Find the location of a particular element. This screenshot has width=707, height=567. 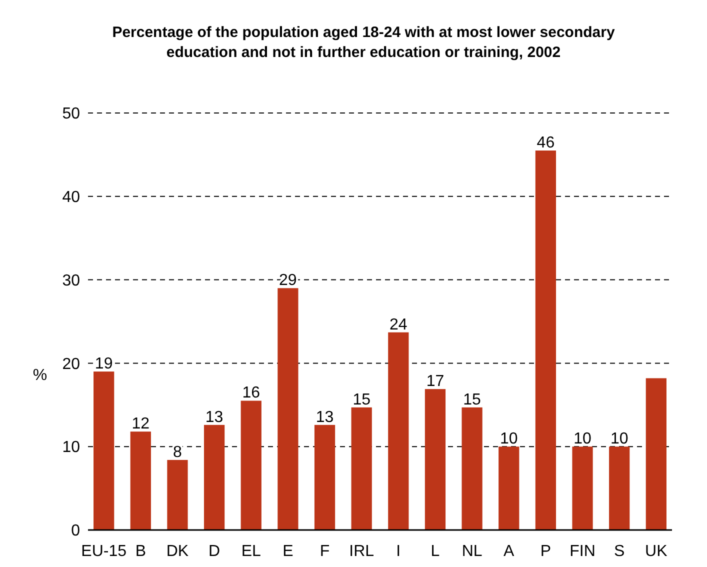

y-axis-title: % is located at coordinates (40, 375).